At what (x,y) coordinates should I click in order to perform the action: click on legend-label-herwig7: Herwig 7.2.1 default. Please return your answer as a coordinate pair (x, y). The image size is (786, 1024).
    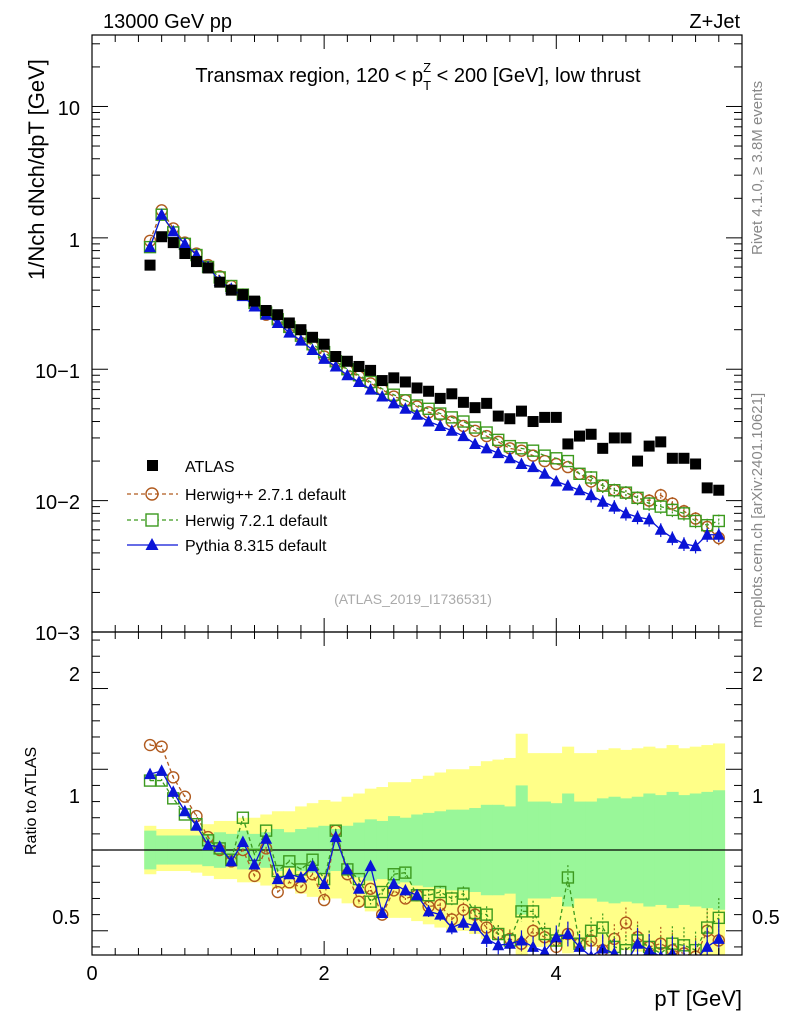
    Looking at the image, I should click on (256, 521).